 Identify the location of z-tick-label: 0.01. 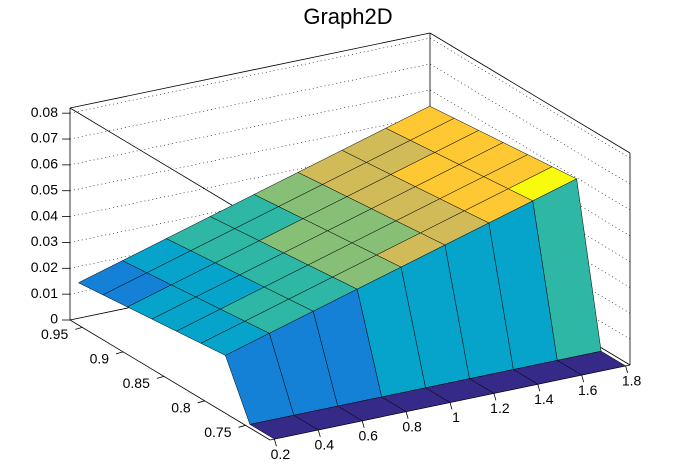
(44, 293).